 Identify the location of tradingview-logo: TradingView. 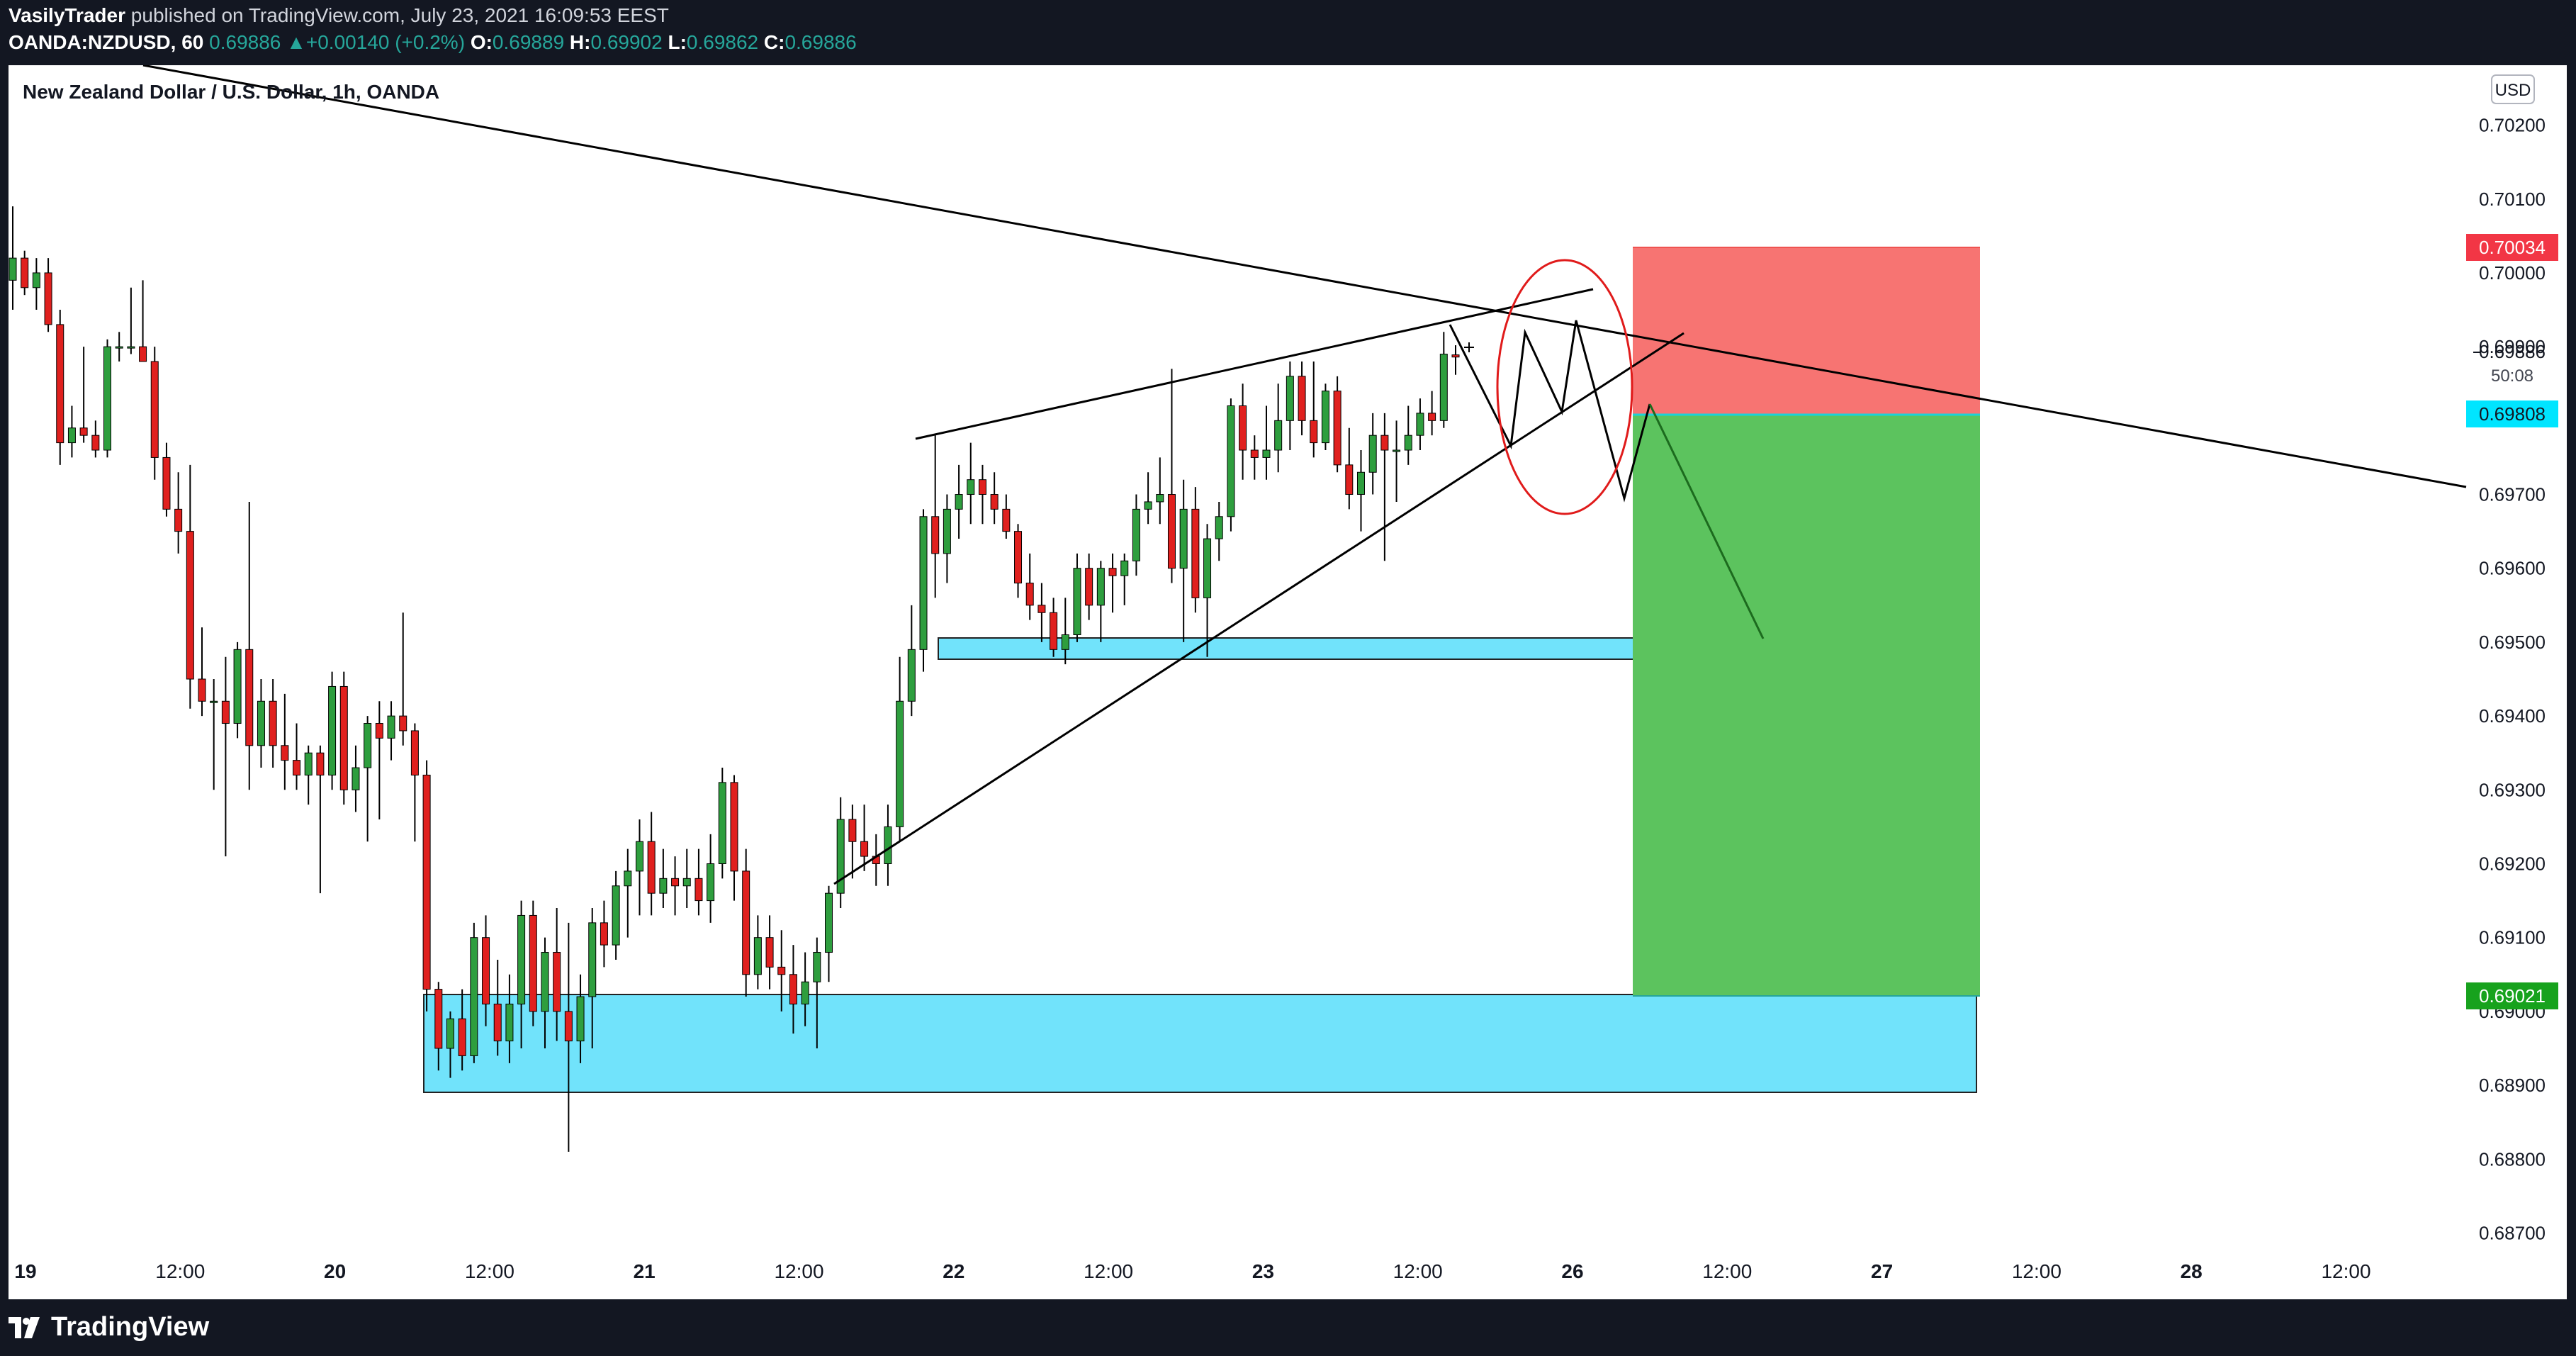
(109, 1327).